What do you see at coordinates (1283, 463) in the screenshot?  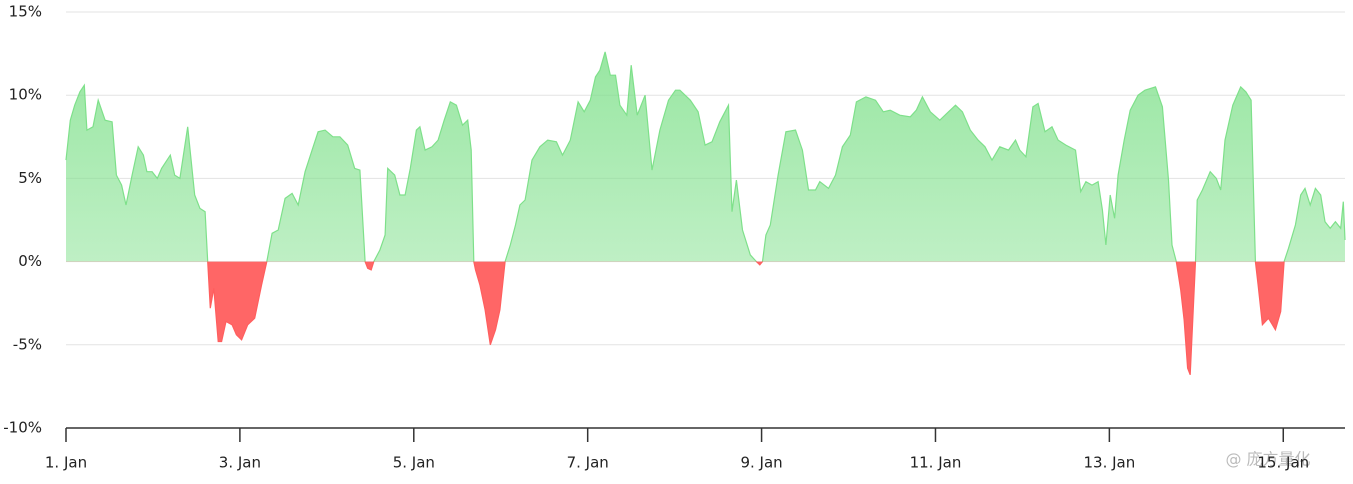 I see `x-tick-label: 15. Jan` at bounding box center [1283, 463].